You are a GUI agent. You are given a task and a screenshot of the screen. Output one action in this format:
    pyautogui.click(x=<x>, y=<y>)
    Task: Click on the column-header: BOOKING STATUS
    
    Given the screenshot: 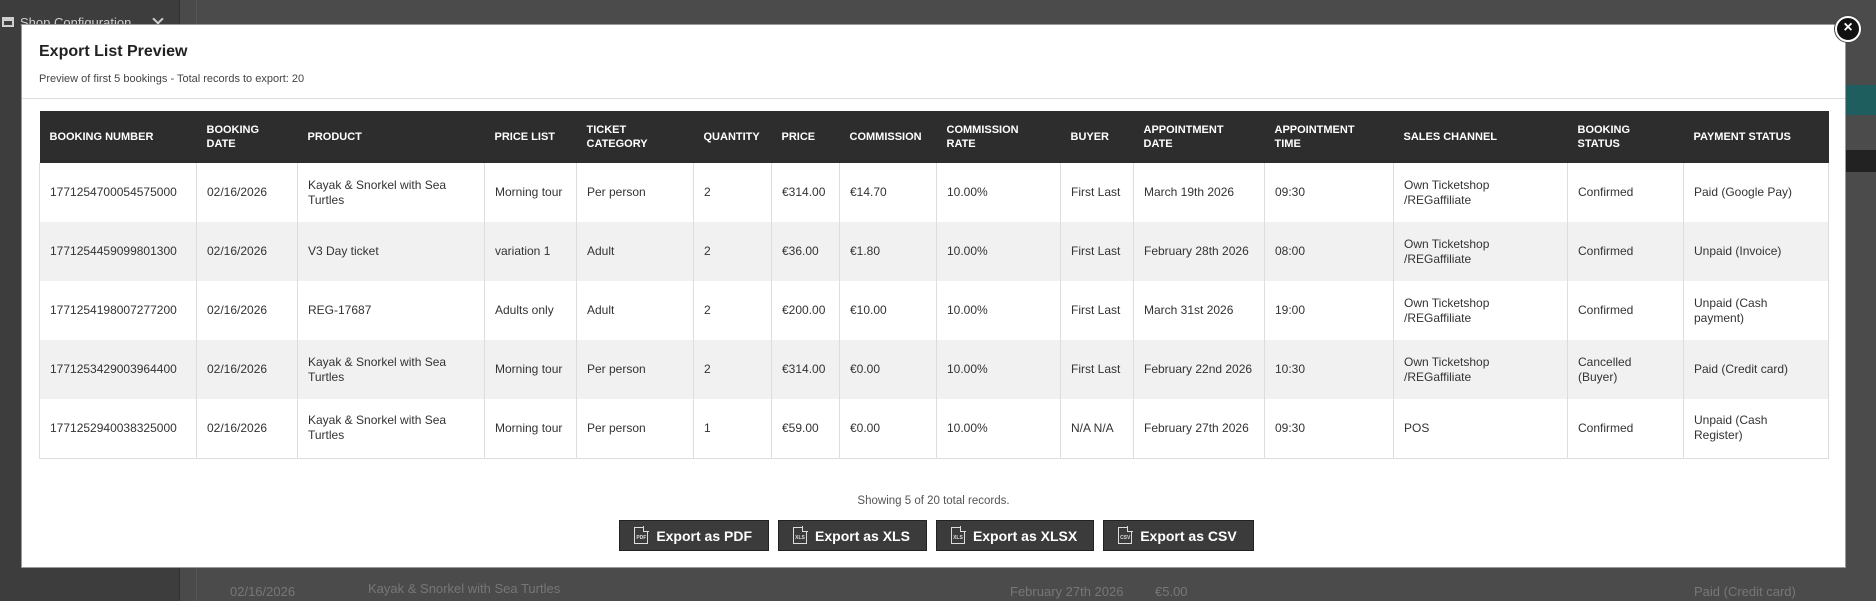 What is the action you would take?
    pyautogui.click(x=1625, y=137)
    